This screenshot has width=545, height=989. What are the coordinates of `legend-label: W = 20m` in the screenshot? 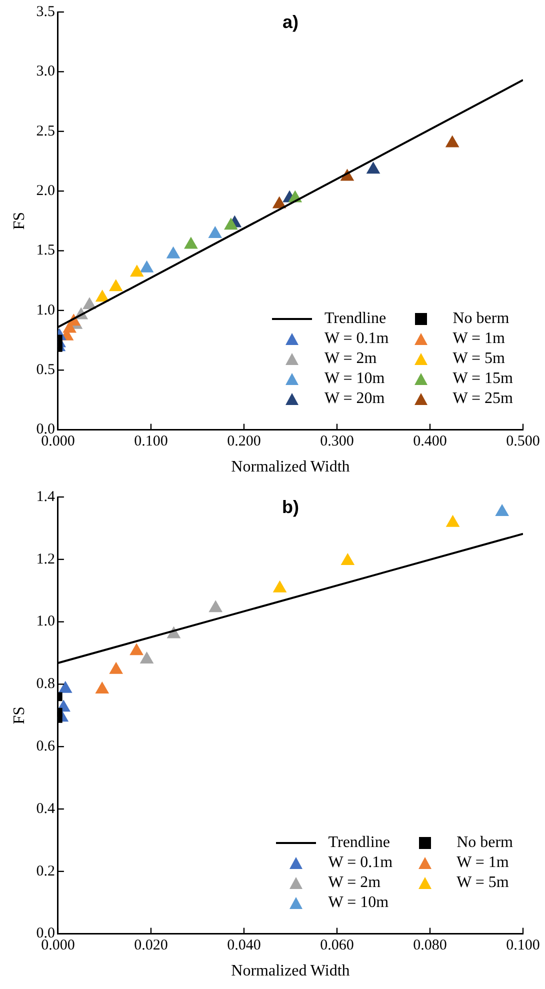 It's located at (355, 399).